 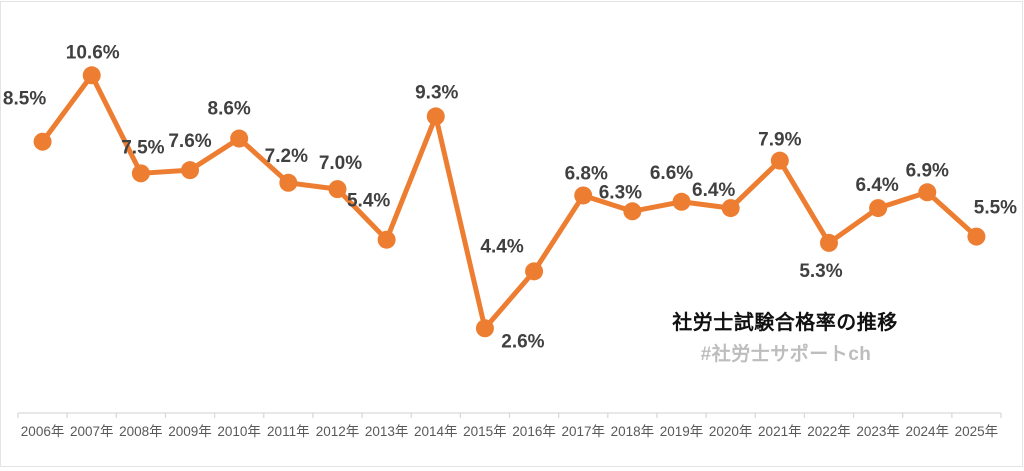 What do you see at coordinates (141, 431) in the screenshot?
I see `x-axis-label: 2008年` at bounding box center [141, 431].